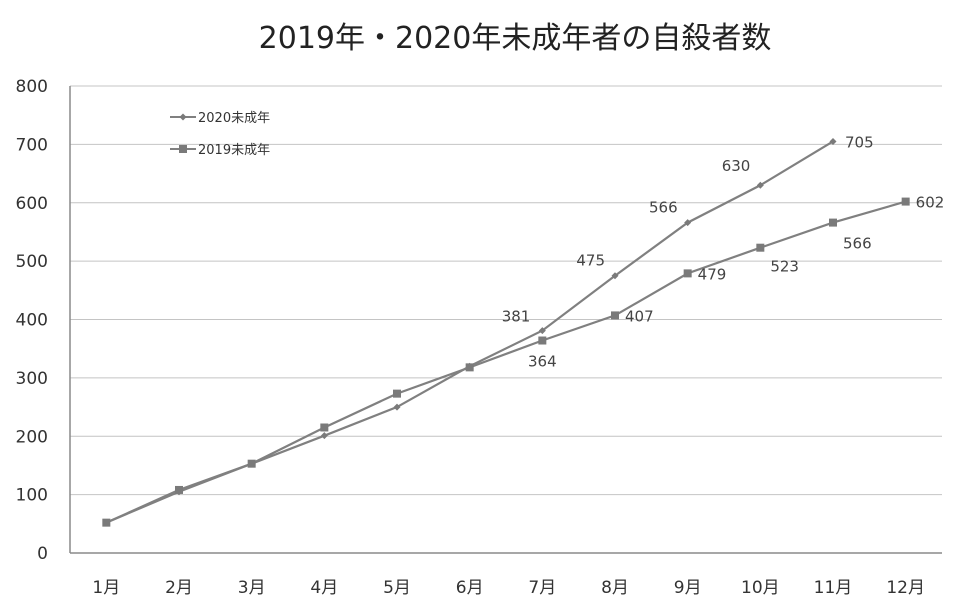  What do you see at coordinates (32, 87) in the screenshot?
I see `y-tick-label: 800` at bounding box center [32, 87].